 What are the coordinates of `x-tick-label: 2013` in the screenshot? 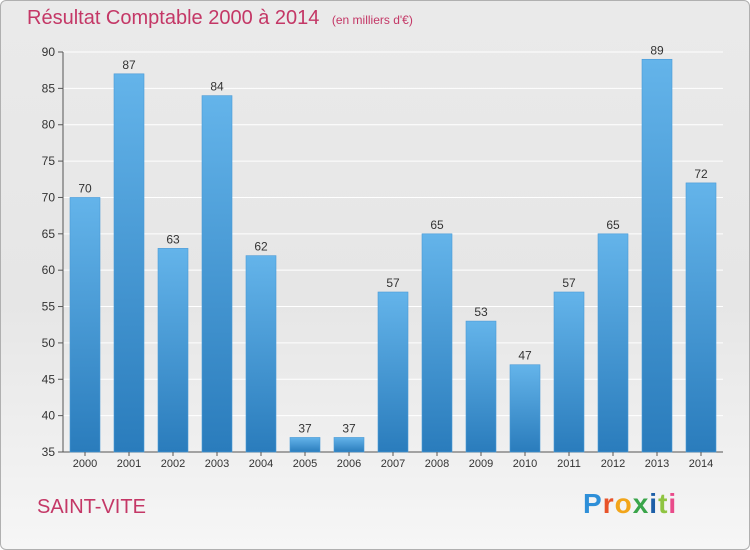 It's located at (657, 464).